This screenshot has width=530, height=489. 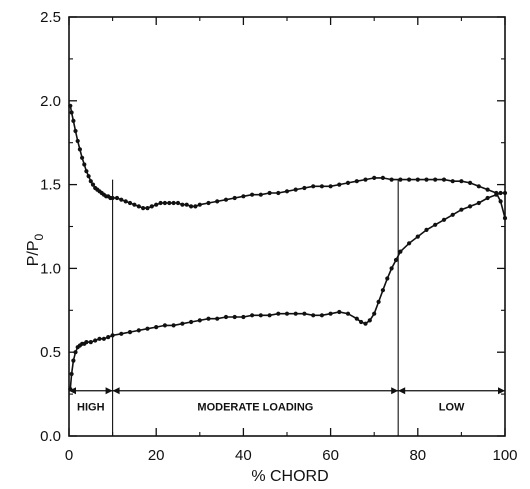 What do you see at coordinates (69, 455) in the screenshot?
I see `x-tick-label: 0` at bounding box center [69, 455].